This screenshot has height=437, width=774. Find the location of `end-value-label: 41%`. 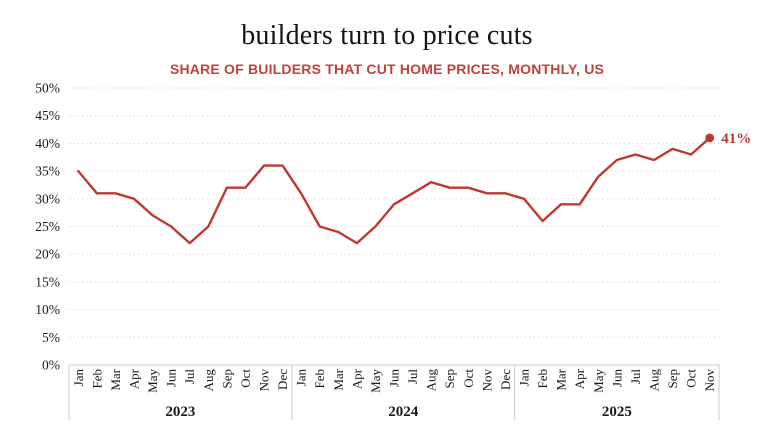

end-value-label: 41% is located at coordinates (736, 139).